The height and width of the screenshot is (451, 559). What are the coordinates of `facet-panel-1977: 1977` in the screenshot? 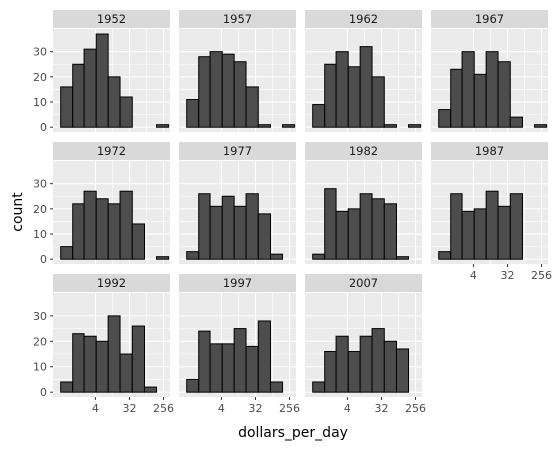 It's located at (237, 203).